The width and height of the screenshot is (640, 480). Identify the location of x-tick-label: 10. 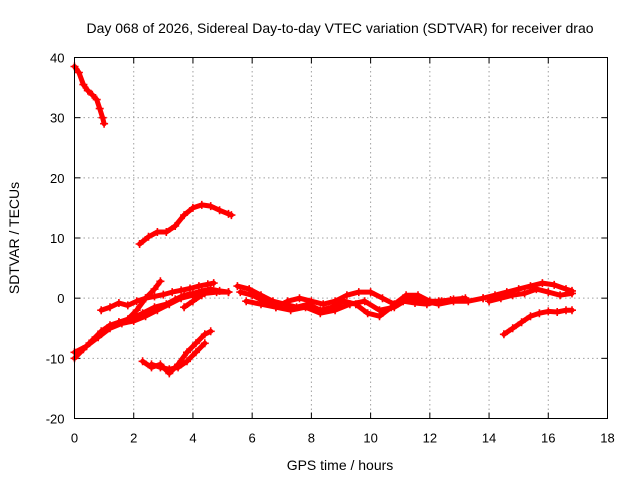
(370, 438).